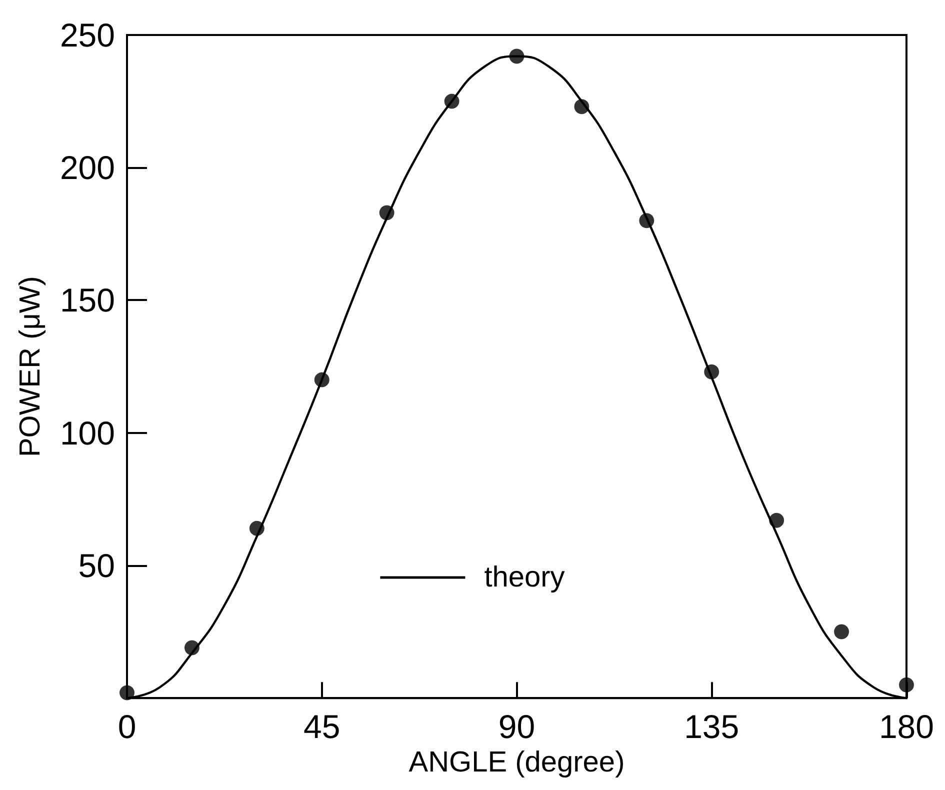  What do you see at coordinates (87, 300) in the screenshot?
I see `y-tick-label: 150` at bounding box center [87, 300].